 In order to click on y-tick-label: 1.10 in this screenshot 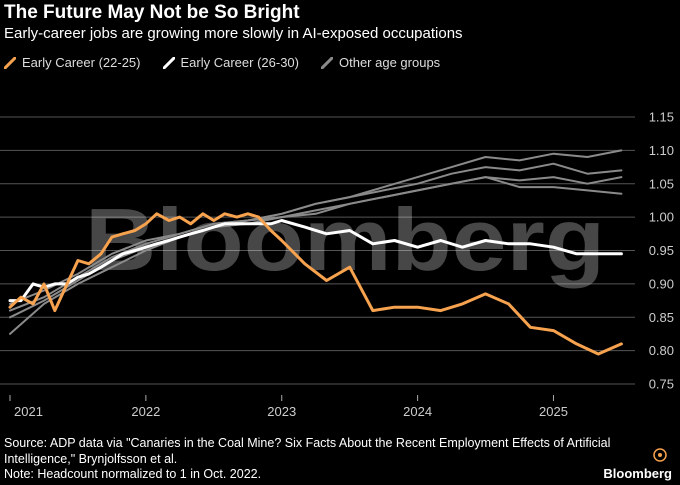, I will do `click(661, 150)`.